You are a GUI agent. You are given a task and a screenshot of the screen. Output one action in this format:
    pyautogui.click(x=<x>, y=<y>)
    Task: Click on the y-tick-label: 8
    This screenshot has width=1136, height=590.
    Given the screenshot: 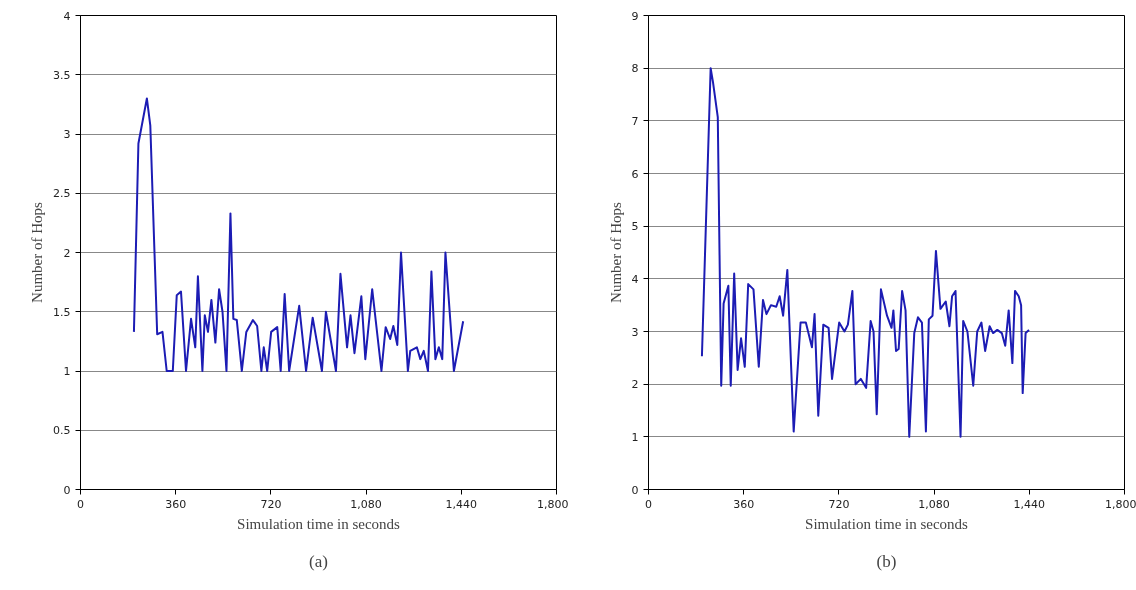 What is the action you would take?
    pyautogui.click(x=635, y=69)
    